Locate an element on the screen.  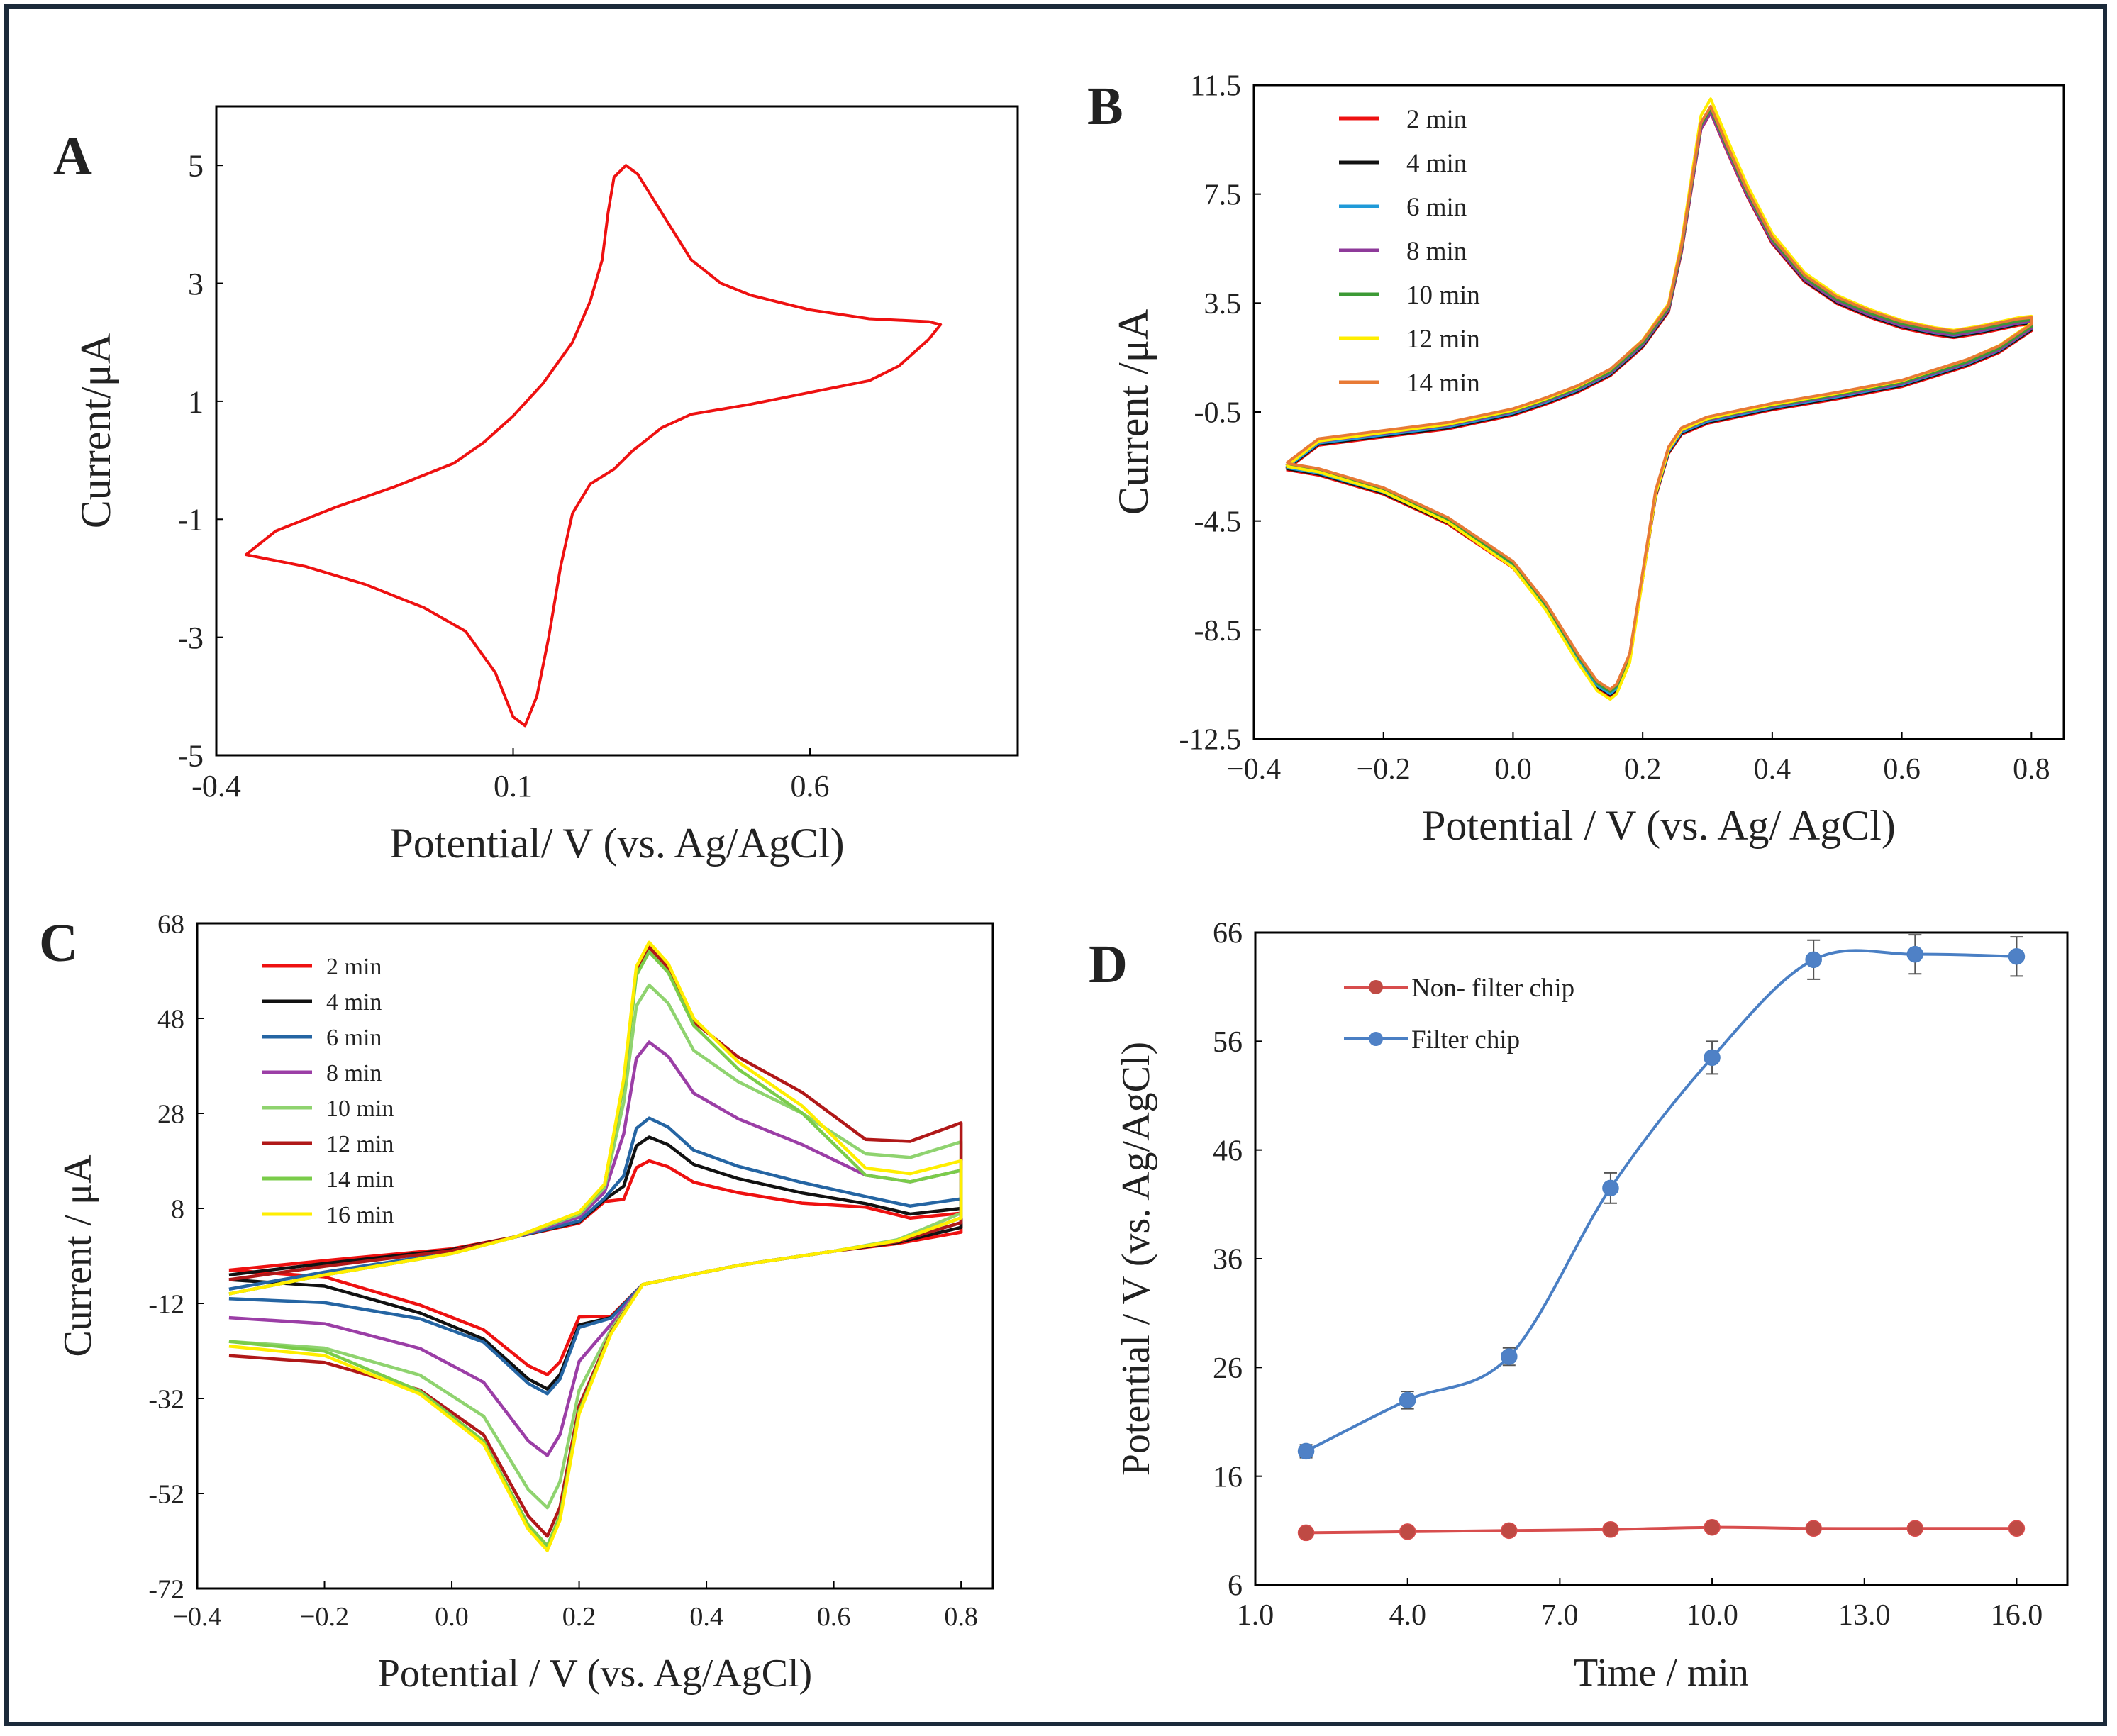
y-tick-label: 8 is located at coordinates (177, 1209).